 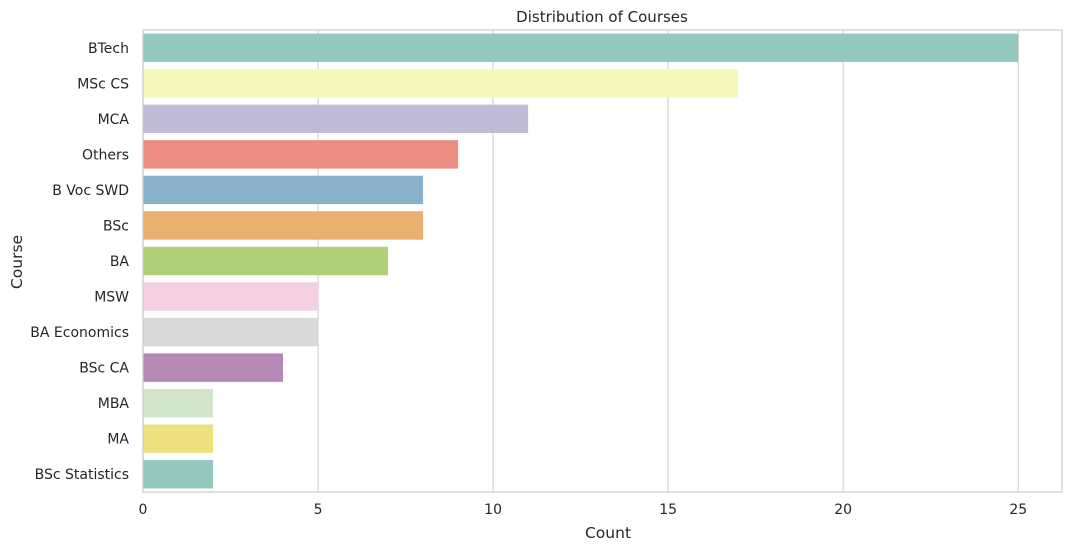 What do you see at coordinates (668, 510) in the screenshot?
I see `x-tick-label: 15` at bounding box center [668, 510].